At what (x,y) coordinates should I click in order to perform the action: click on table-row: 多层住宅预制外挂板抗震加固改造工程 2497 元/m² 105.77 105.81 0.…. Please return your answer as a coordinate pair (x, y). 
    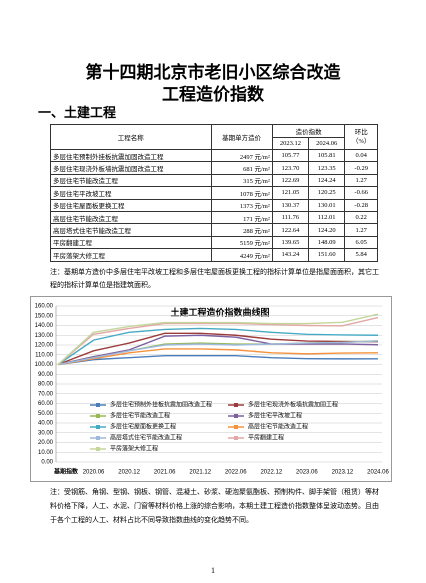
    Looking at the image, I should click on (214, 155).